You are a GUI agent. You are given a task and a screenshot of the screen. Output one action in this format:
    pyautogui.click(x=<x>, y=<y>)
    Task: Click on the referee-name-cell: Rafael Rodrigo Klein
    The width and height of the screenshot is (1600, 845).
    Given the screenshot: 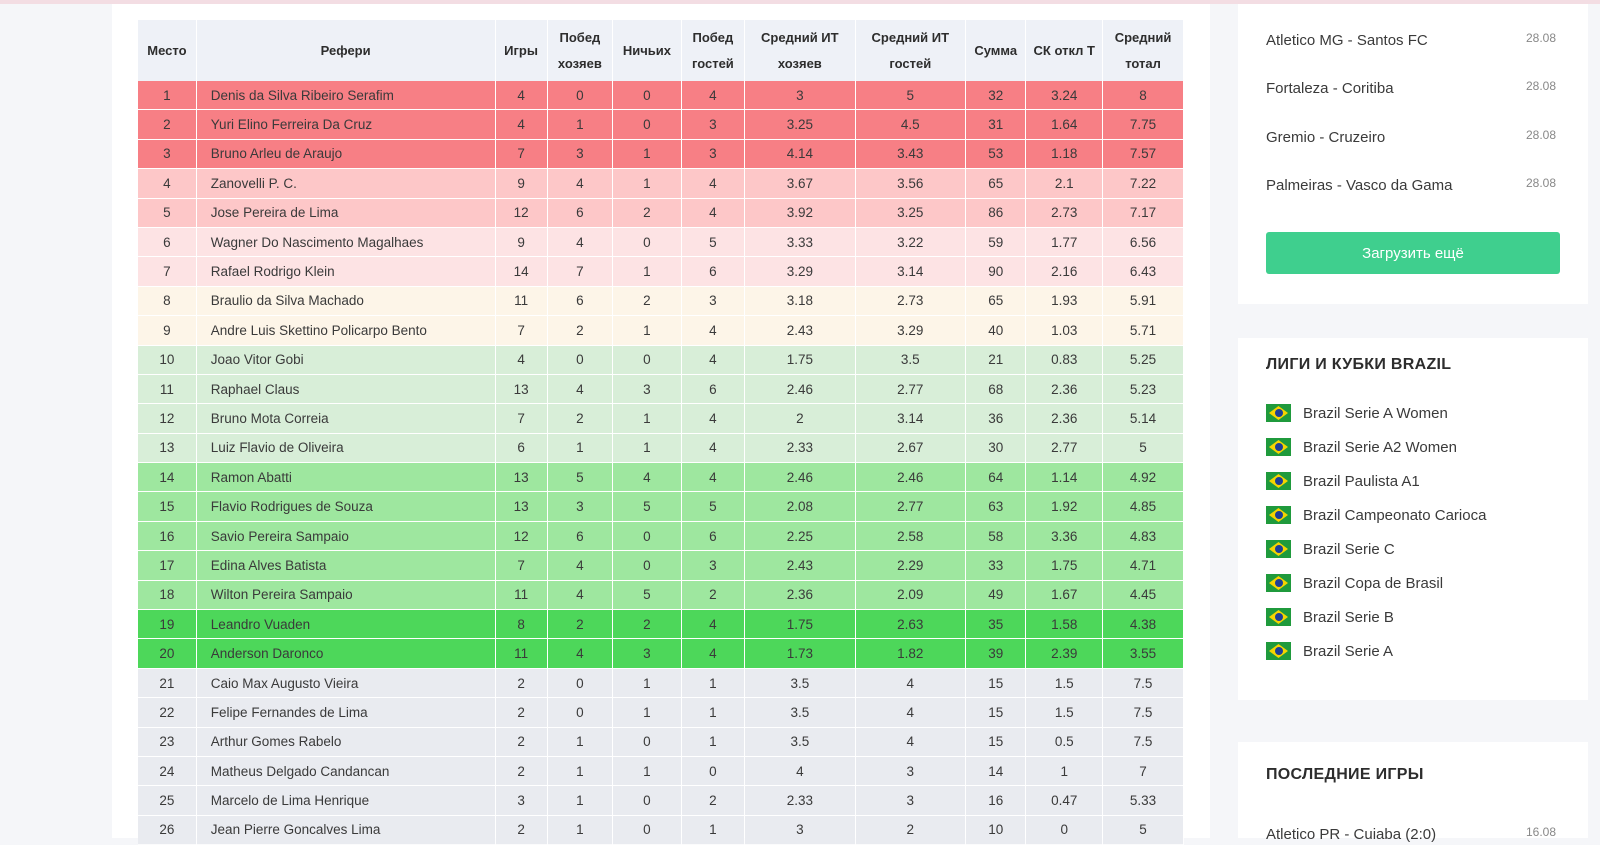 What is the action you would take?
    pyautogui.click(x=346, y=271)
    